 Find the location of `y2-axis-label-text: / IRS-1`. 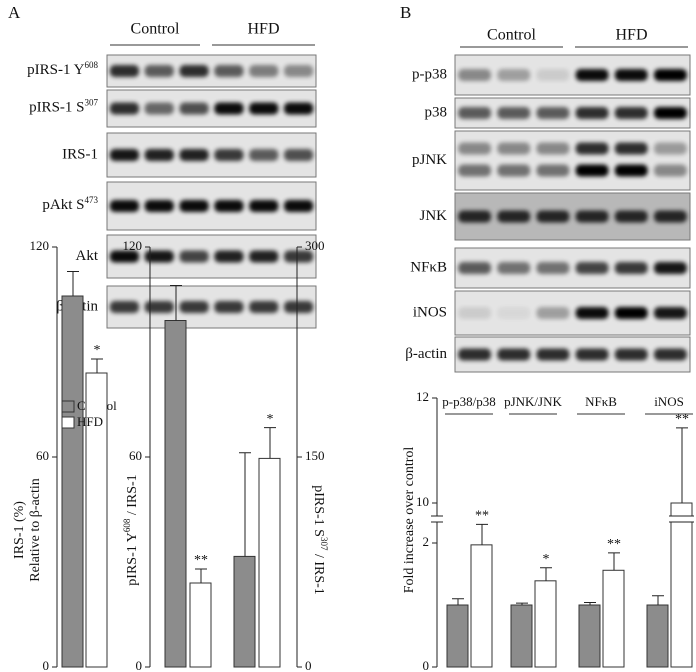

y2-axis-label-text: / IRS-1 is located at coordinates (318, 572).